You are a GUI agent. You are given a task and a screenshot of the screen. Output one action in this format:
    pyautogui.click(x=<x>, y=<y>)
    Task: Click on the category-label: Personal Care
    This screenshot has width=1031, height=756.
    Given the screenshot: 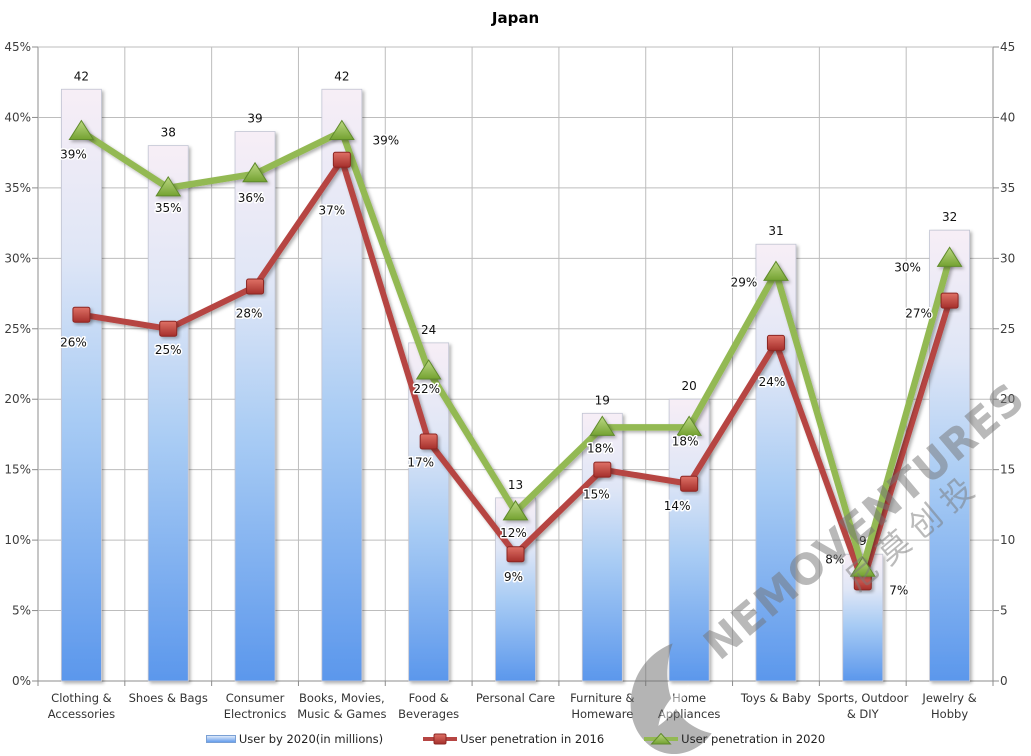 What is the action you would take?
    pyautogui.click(x=515, y=698)
    